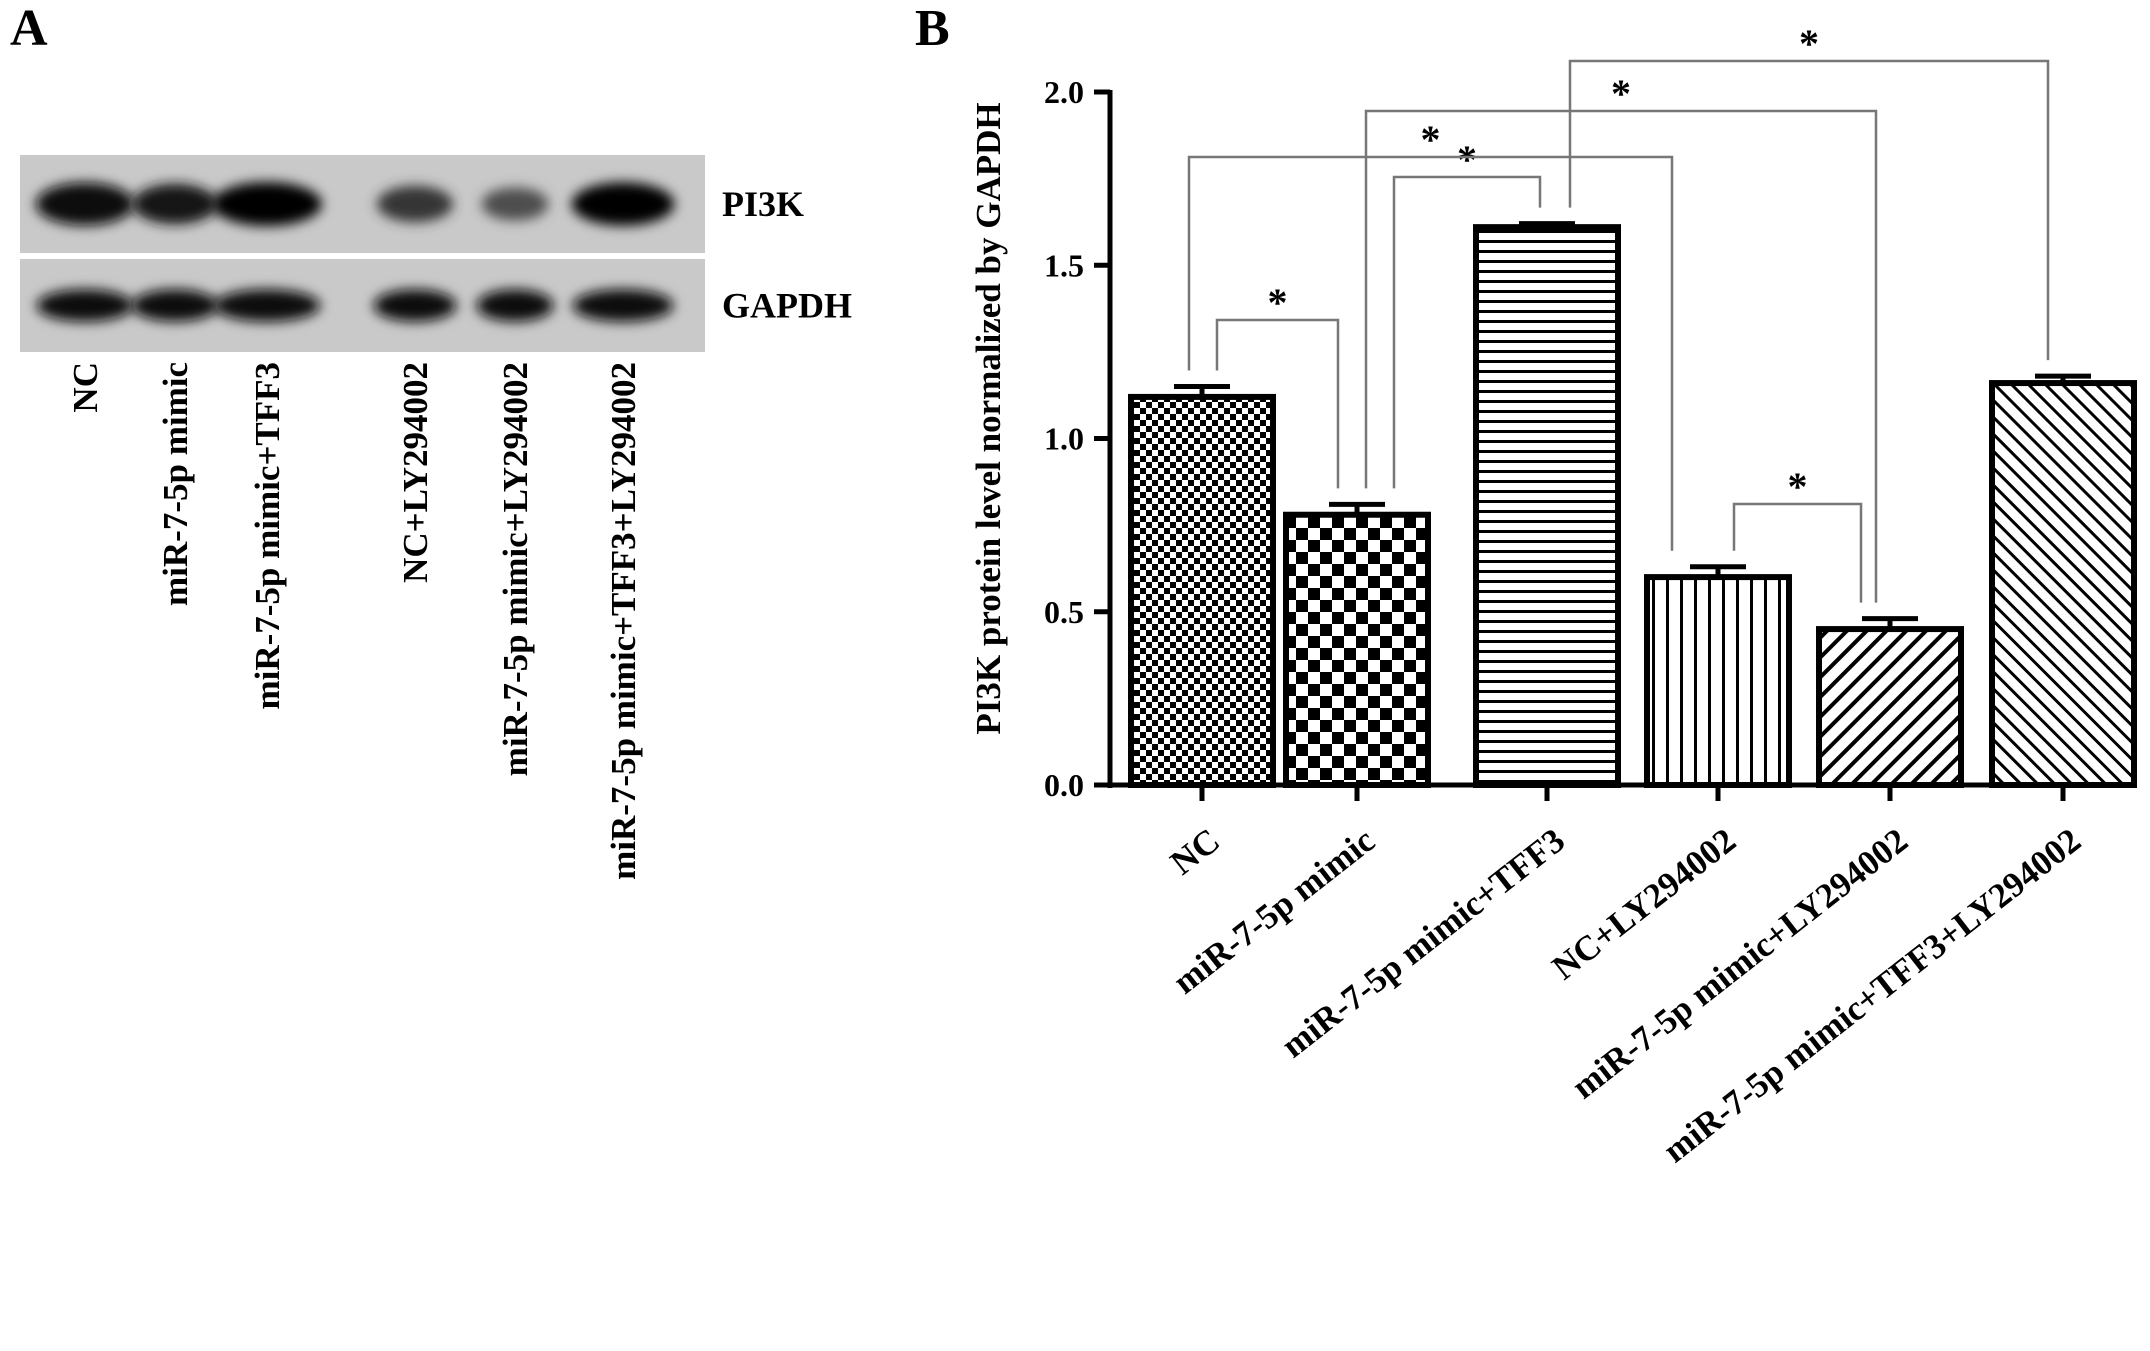 The width and height of the screenshot is (2150, 1351). I want to click on panel-a-letter: A, so click(29, 28).